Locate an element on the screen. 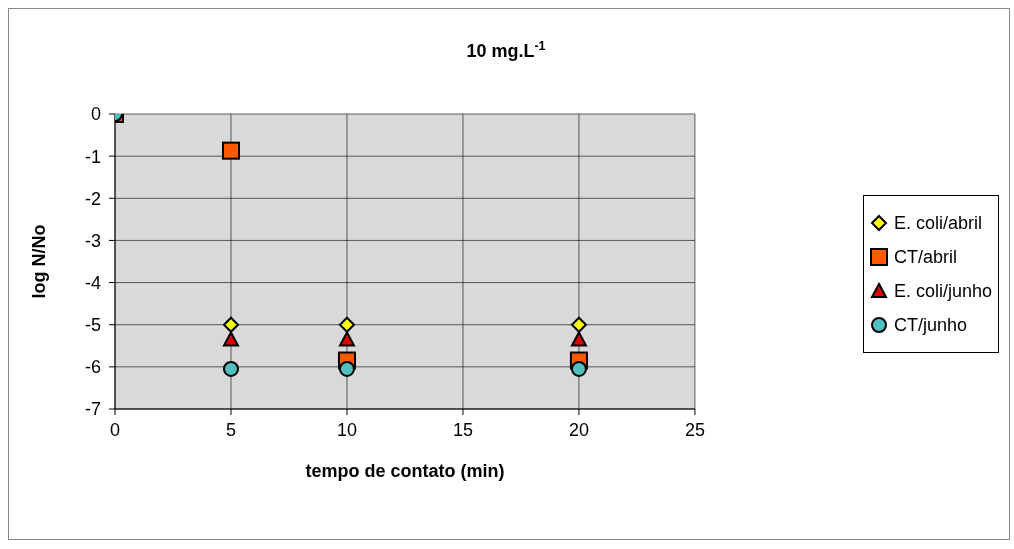 This screenshot has height=549, width=1014. x-tick-label: 0 is located at coordinates (115, 429).